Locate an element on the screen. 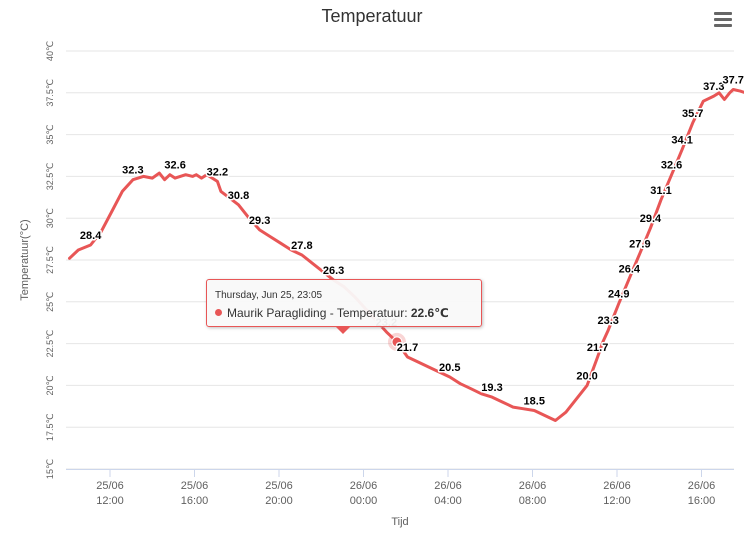 This screenshot has height=544, width=744. x-tick-time: 04:00 is located at coordinates (448, 501).